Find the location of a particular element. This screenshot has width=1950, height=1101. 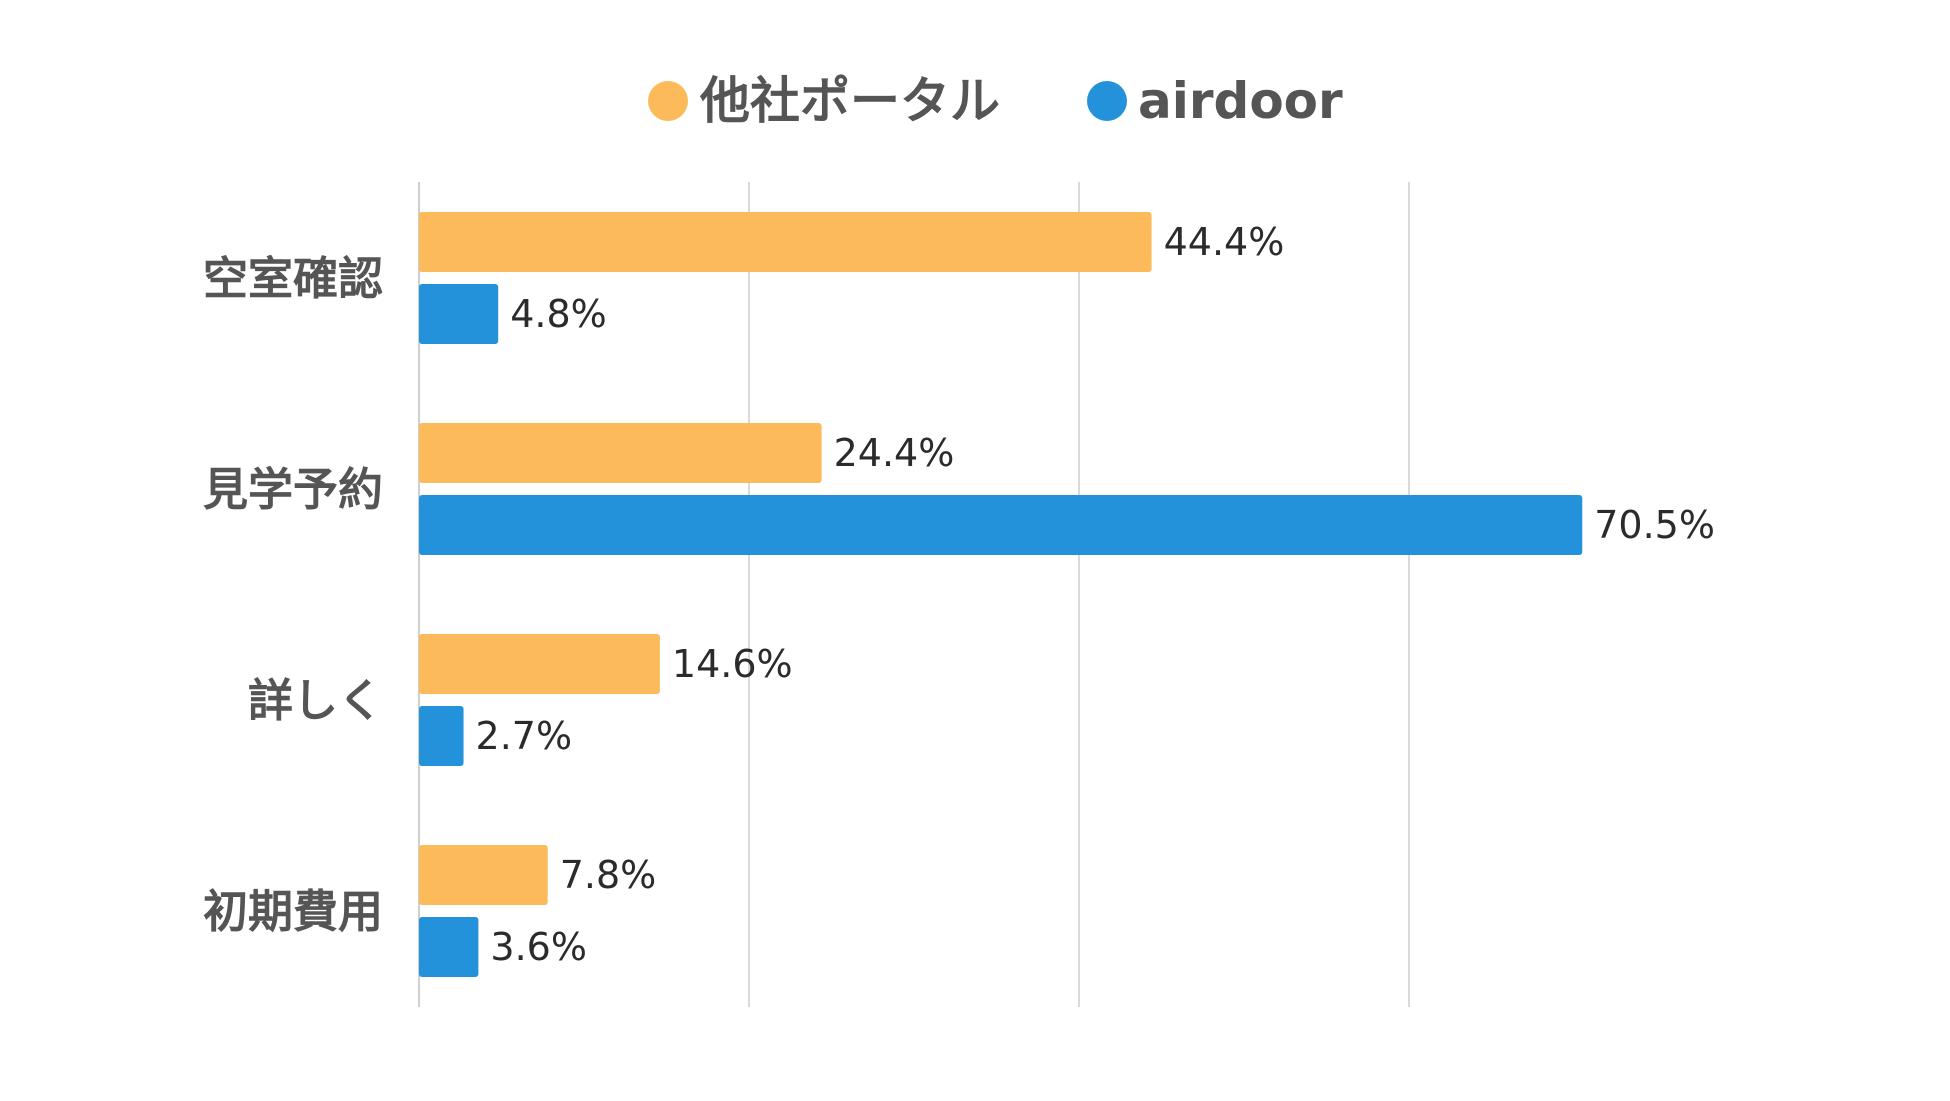

category-label-3: 詳しく is located at coordinates (315, 700).